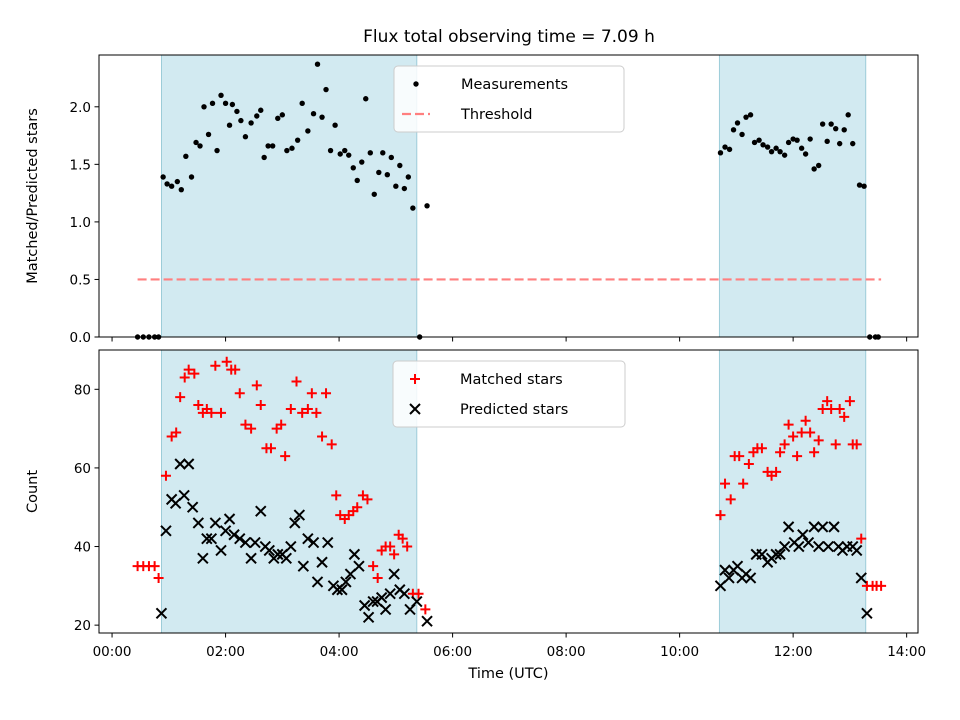 The image size is (960, 720). What do you see at coordinates (80, 223) in the screenshot?
I see `y-tick-label: 1.0` at bounding box center [80, 223].